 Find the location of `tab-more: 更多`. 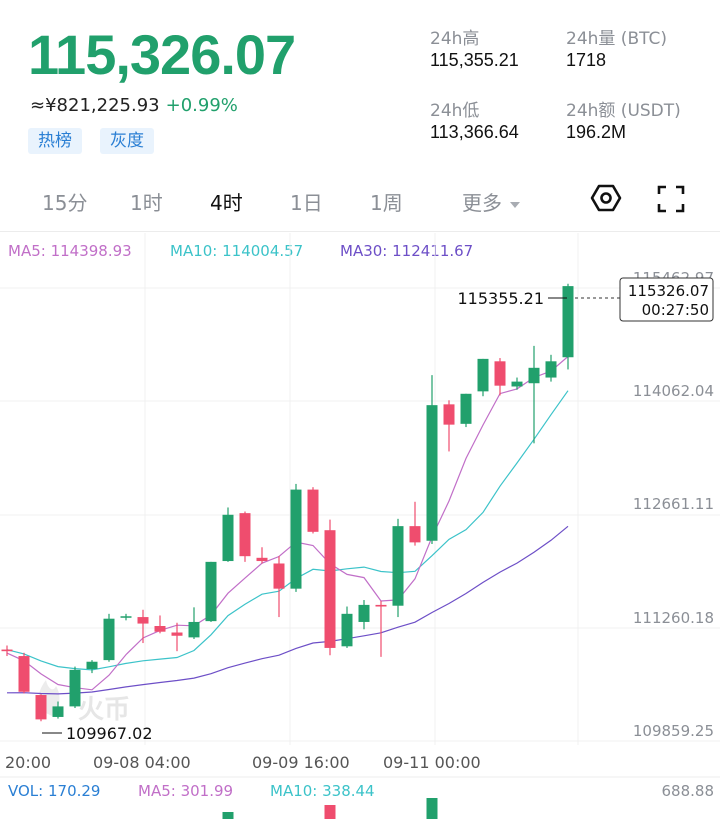

tab-more: 更多 is located at coordinates (492, 201).